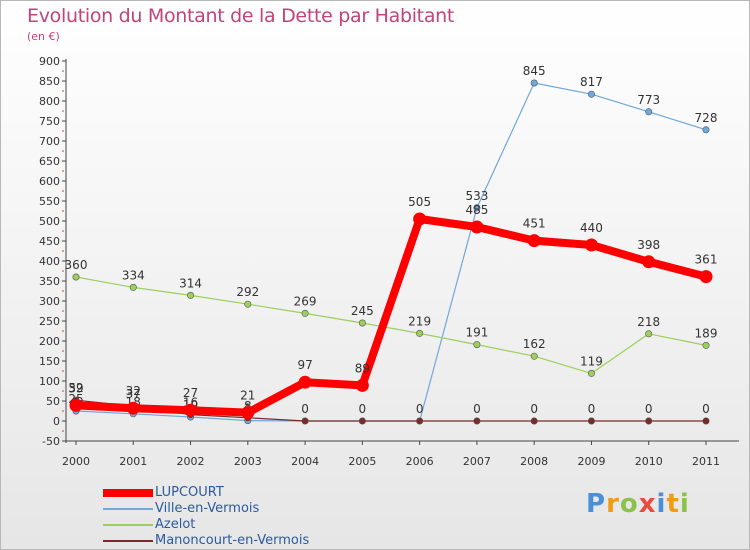 The width and height of the screenshot is (750, 550). I want to click on y-tick-label: 600, so click(49, 181).